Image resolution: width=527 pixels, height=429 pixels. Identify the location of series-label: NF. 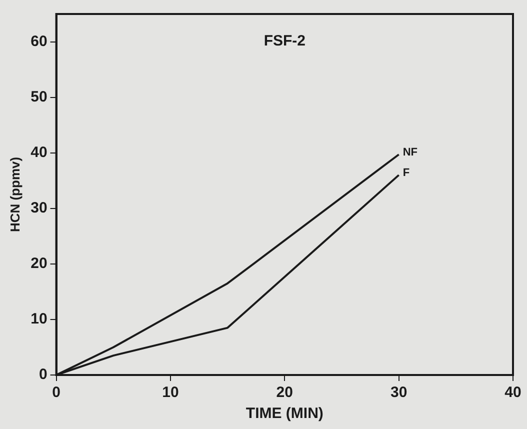
(410, 152).